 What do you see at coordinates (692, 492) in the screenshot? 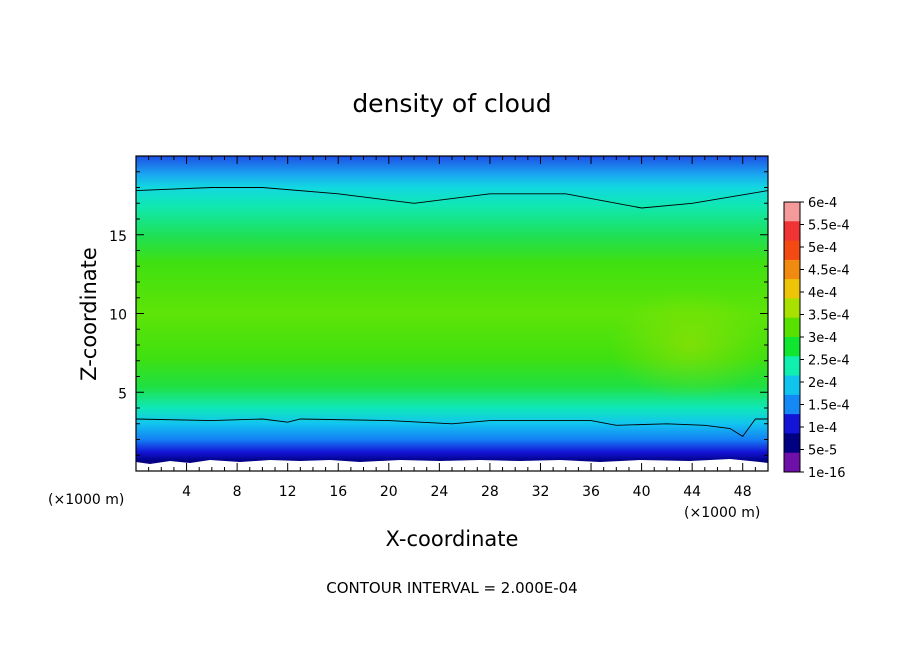
I see `x-tick-label: 44` at bounding box center [692, 492].